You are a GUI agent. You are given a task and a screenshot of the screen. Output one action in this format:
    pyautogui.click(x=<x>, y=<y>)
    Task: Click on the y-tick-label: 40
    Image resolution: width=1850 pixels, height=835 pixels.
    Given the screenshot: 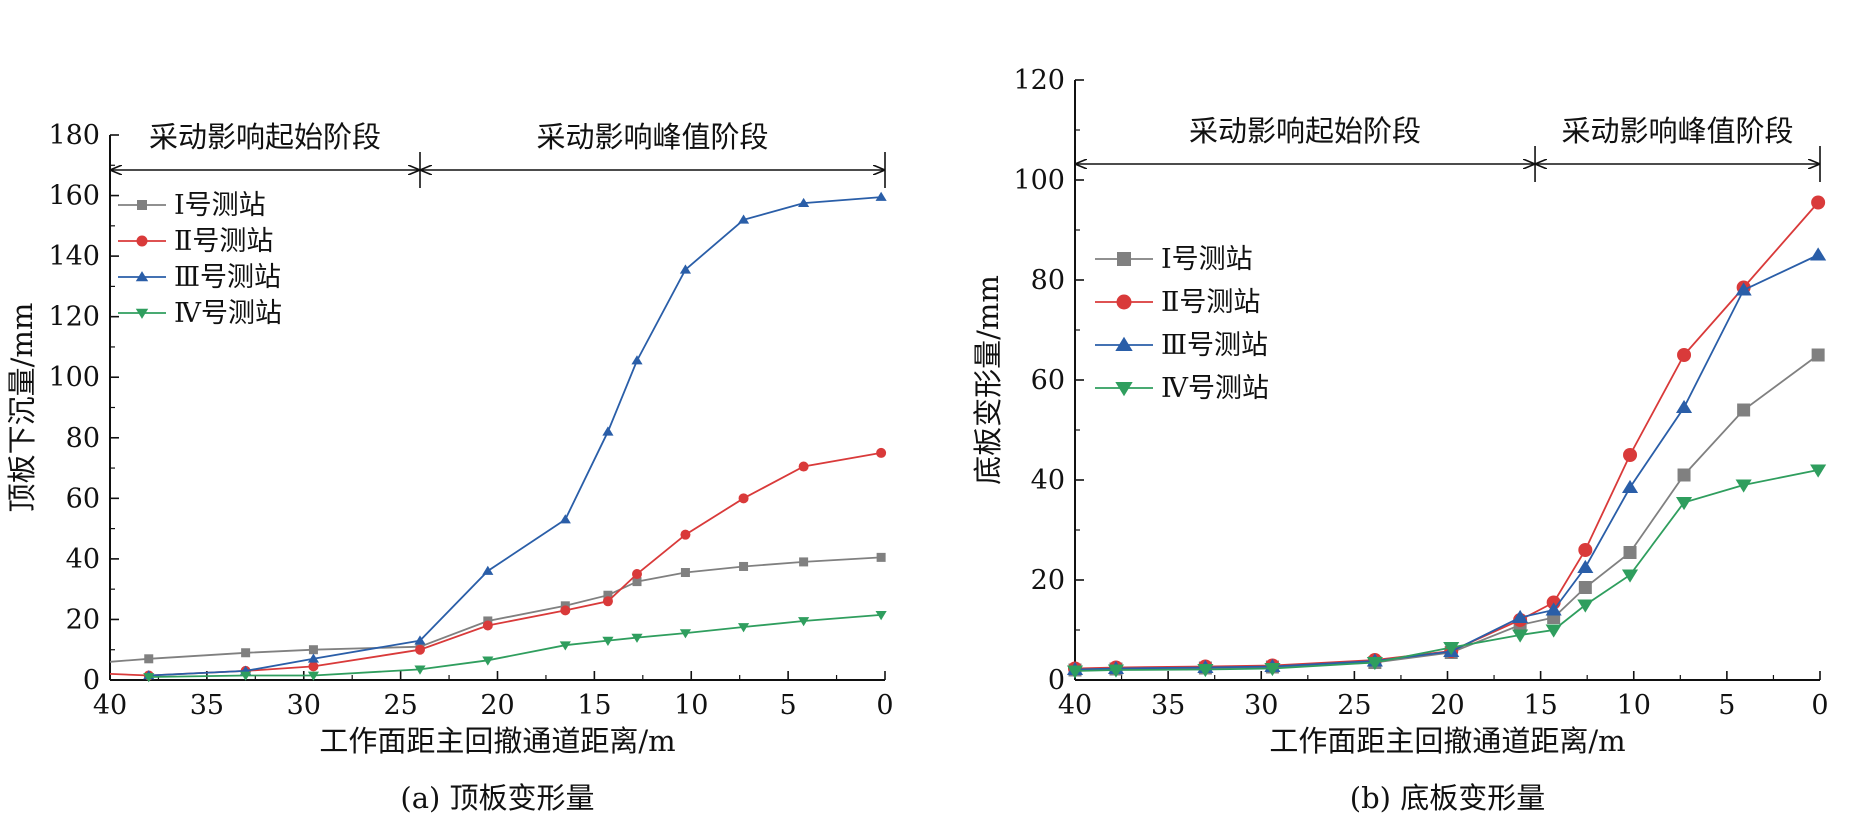 What is the action you would take?
    pyautogui.click(x=1048, y=480)
    